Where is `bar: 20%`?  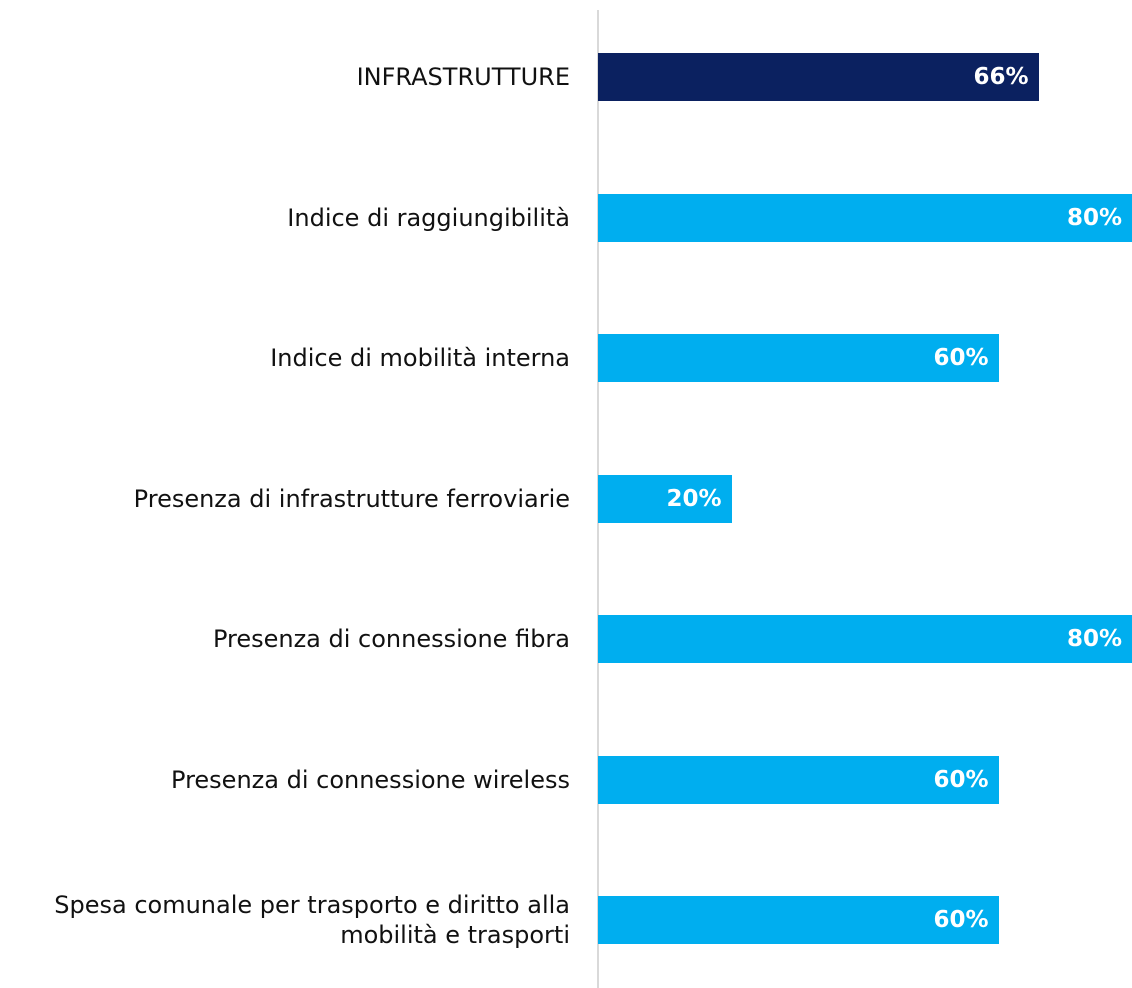 bar: 20% is located at coordinates (665, 498).